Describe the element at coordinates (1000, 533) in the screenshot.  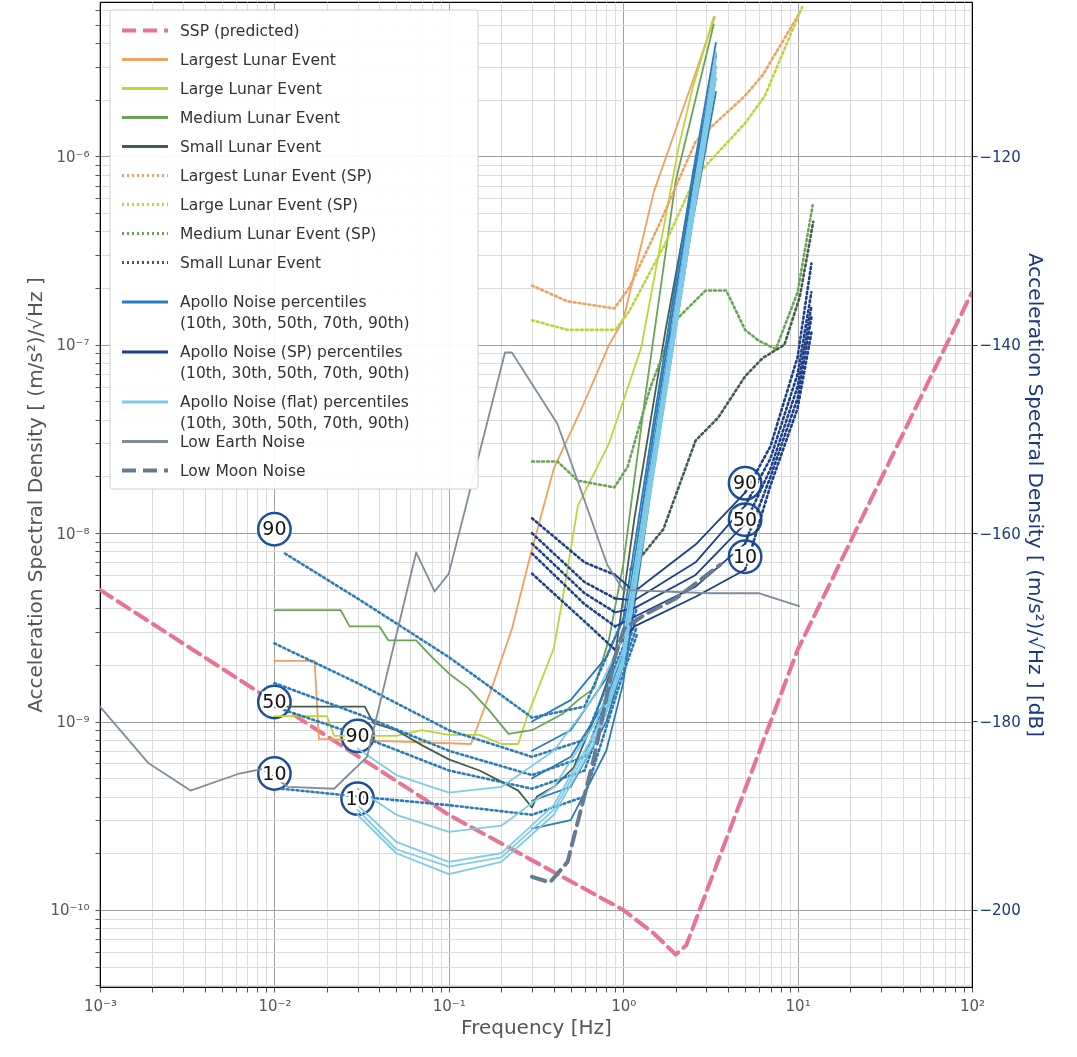
I see `y2-tick-label: −160` at that location.